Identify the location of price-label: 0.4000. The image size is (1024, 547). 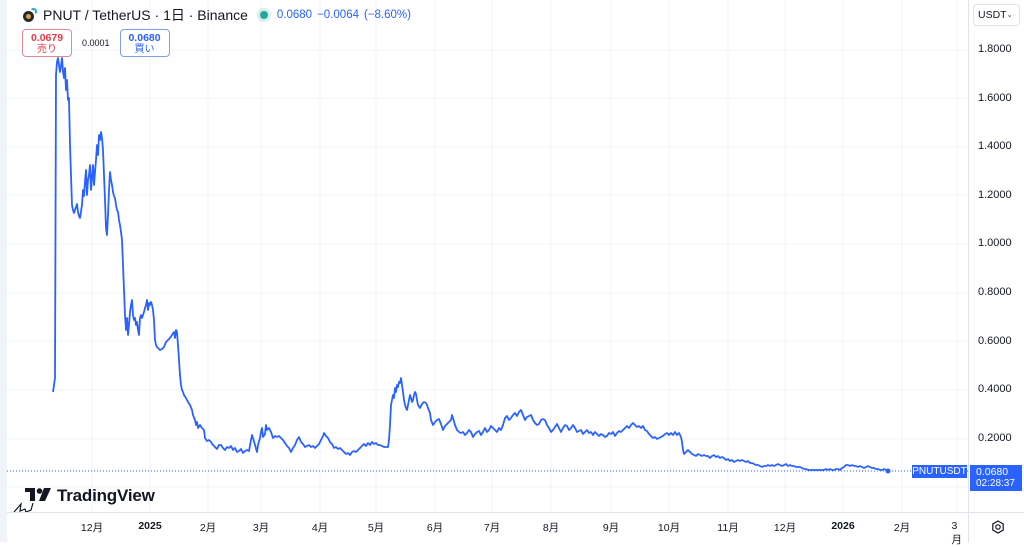
(995, 389).